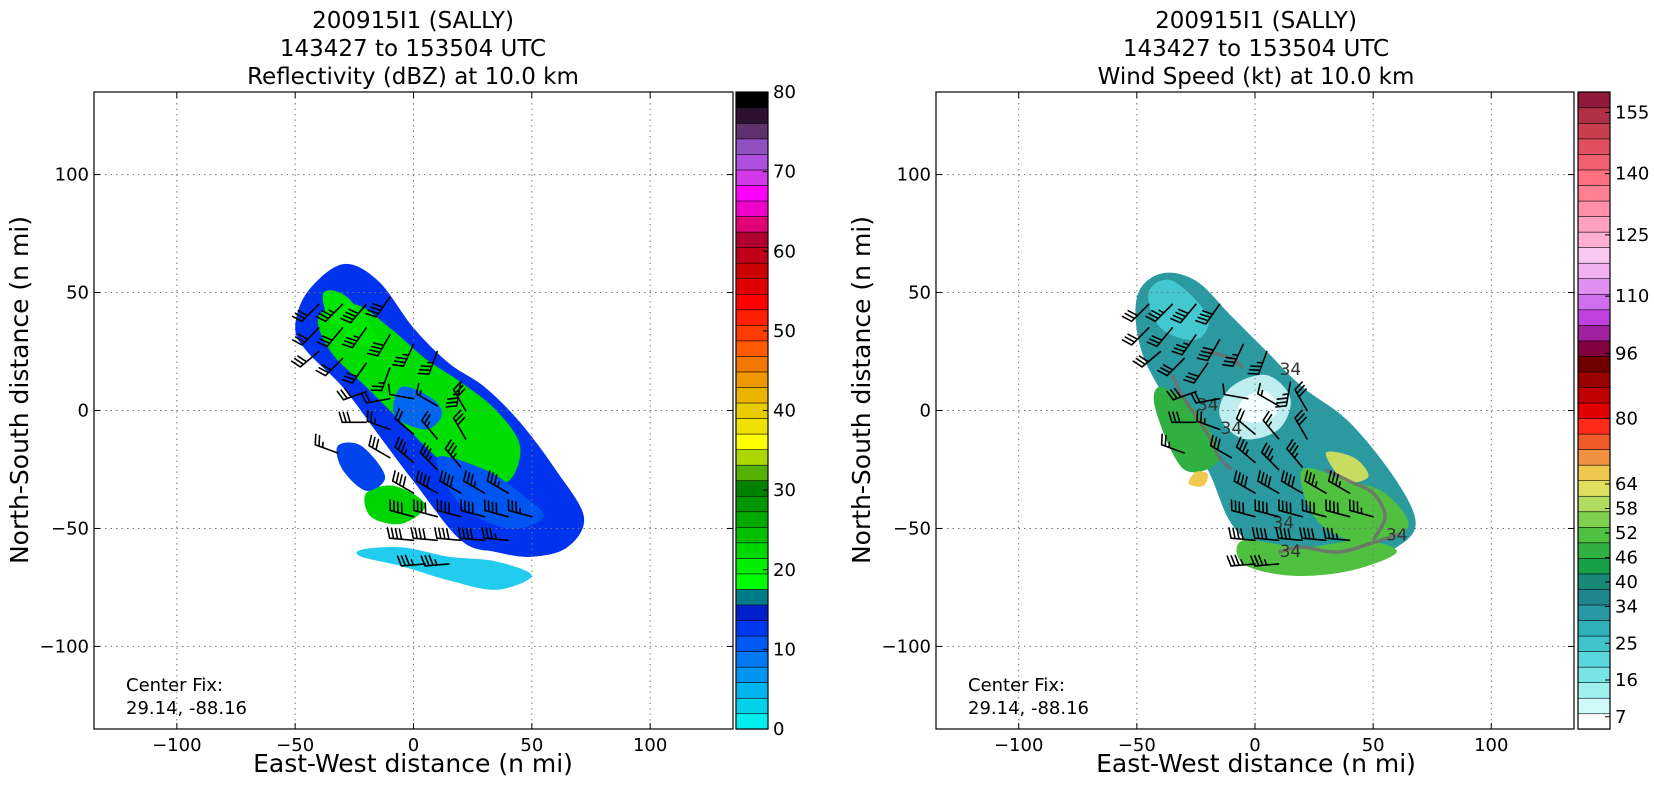 Image resolution: width=1654 pixels, height=787 pixels. What do you see at coordinates (1256, 77) in the screenshot?
I see `title-line-3: Wind Speed (kt) at 10.0 km` at bounding box center [1256, 77].